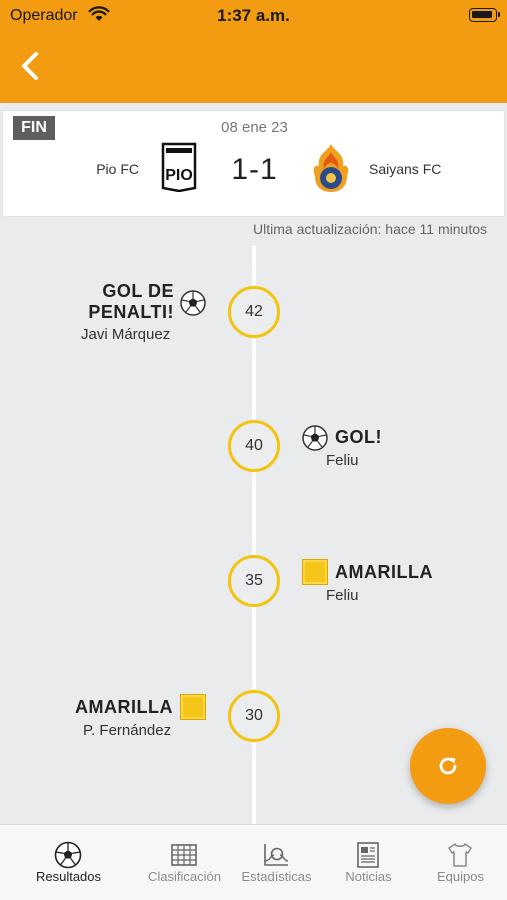 The image size is (507, 900). What do you see at coordinates (368, 855) in the screenshot?
I see `newspaper-icon` at bounding box center [368, 855].